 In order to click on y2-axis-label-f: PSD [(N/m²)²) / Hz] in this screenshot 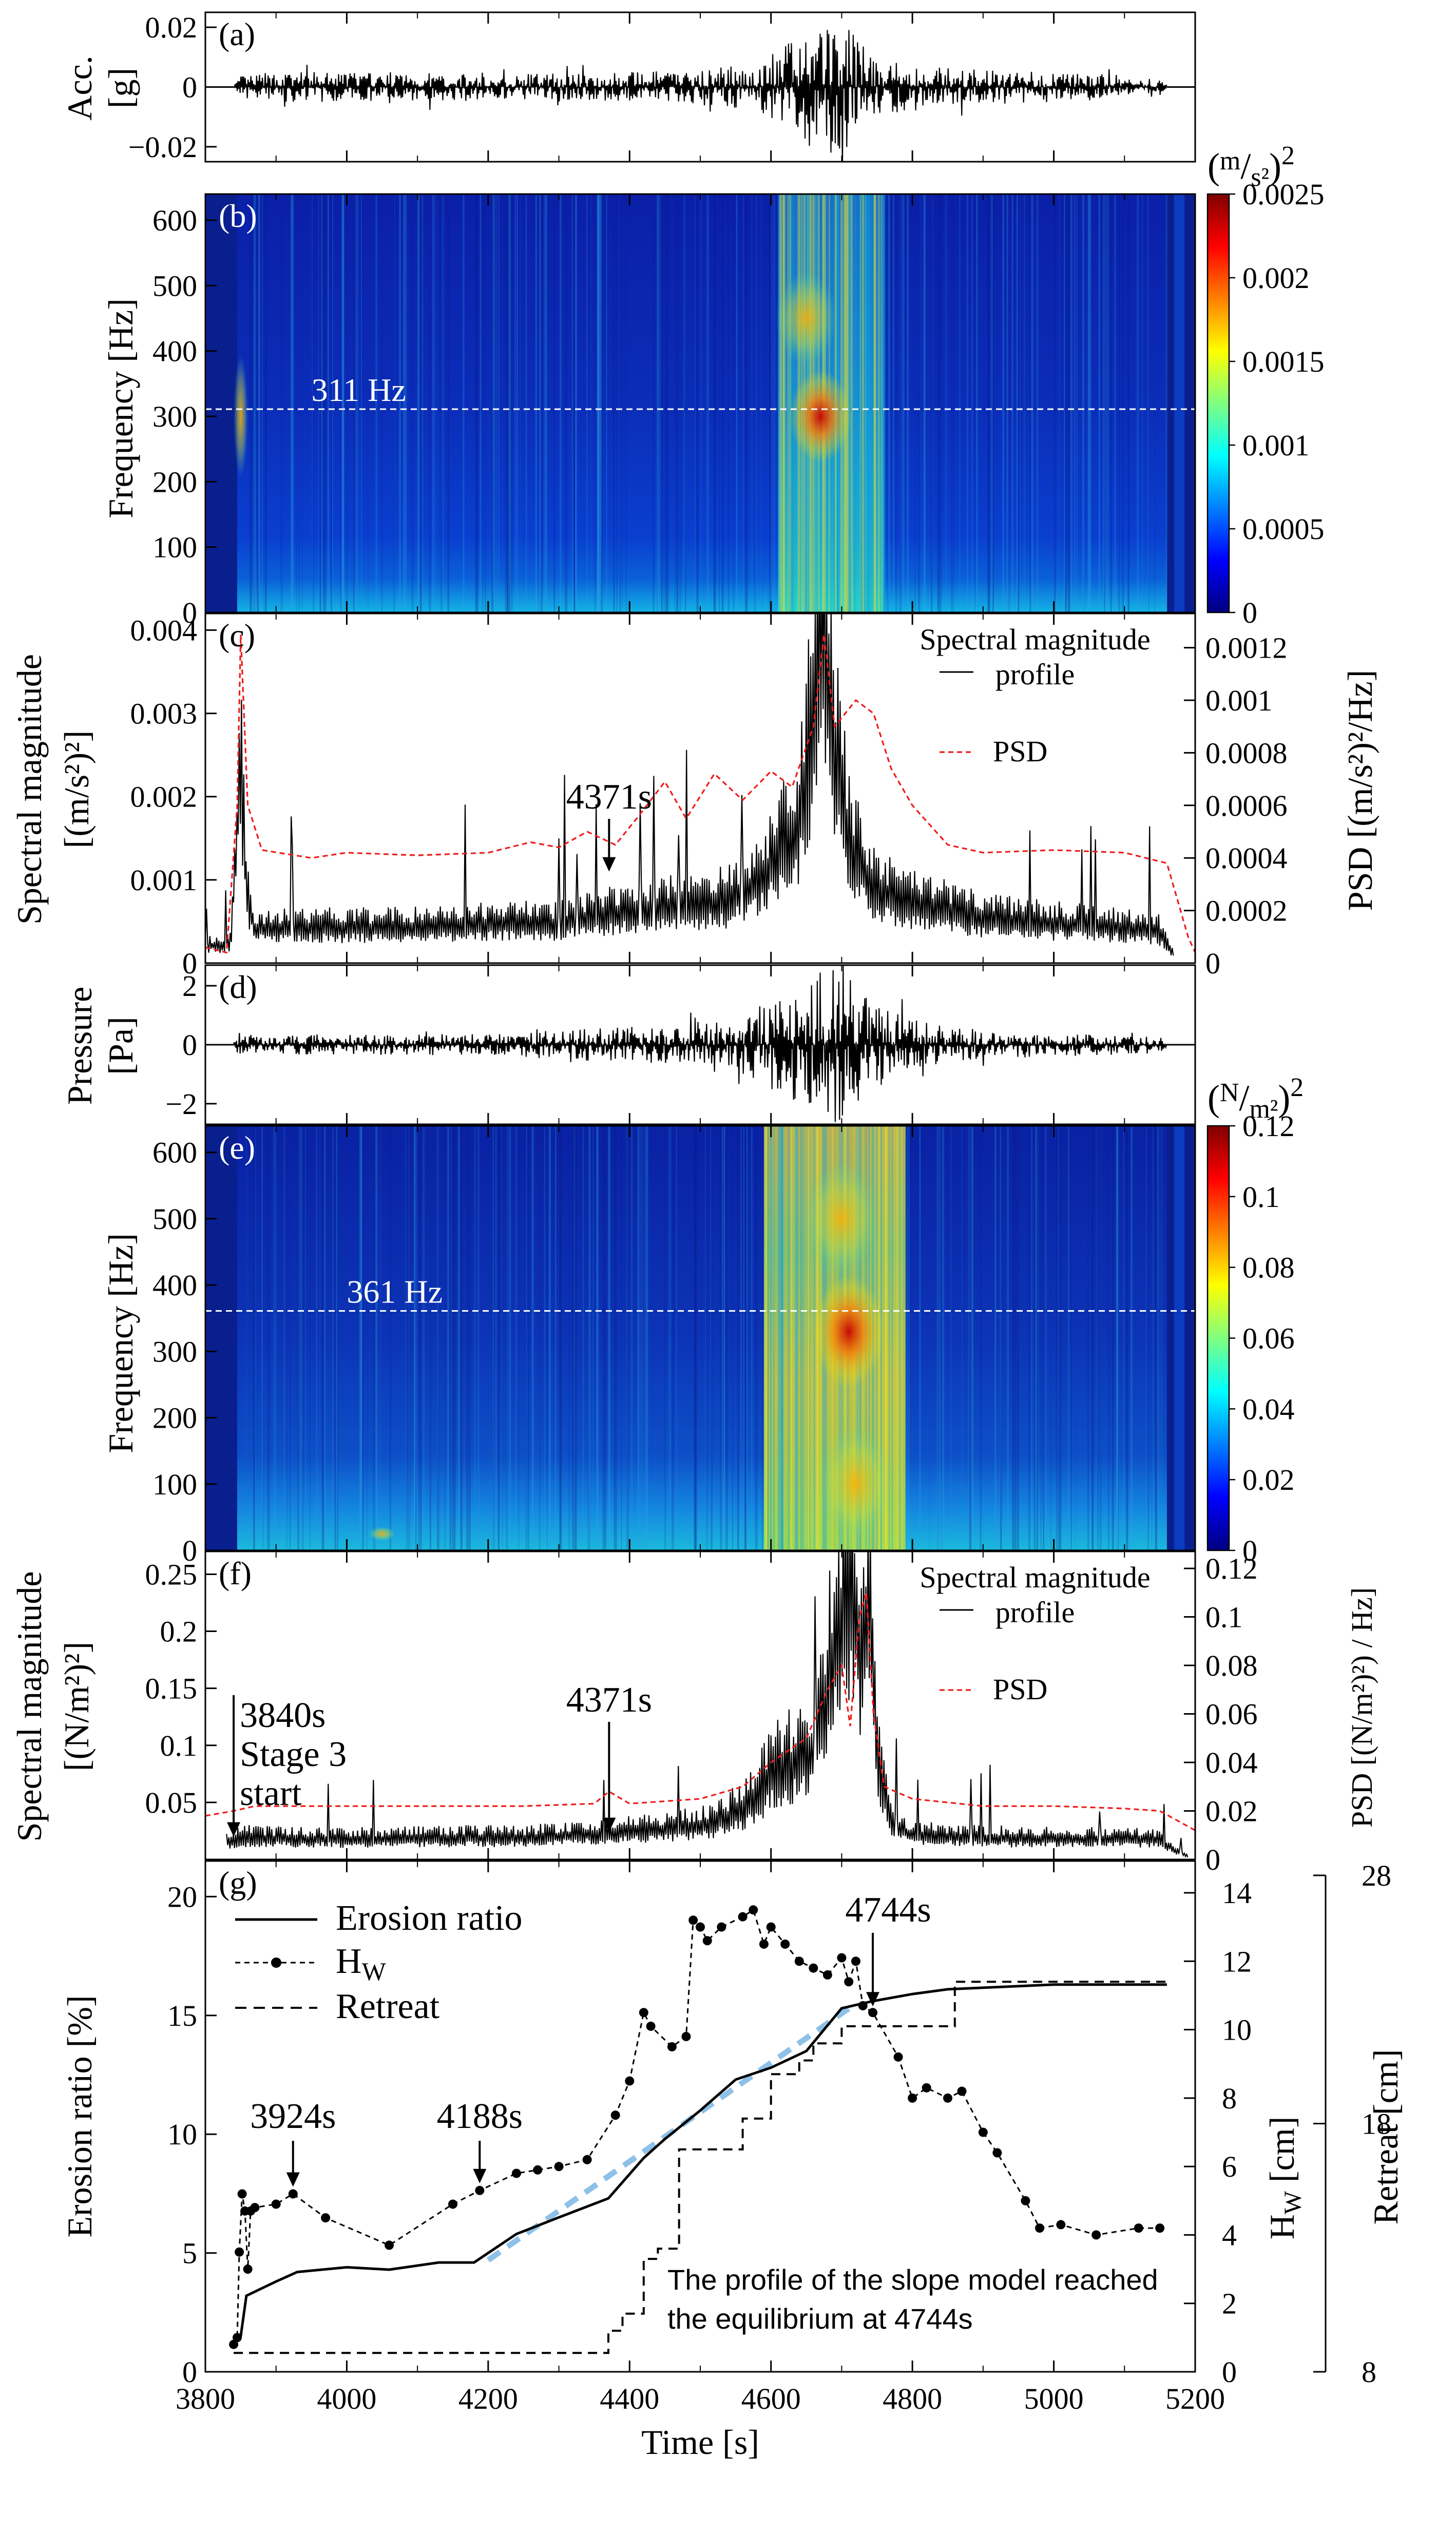, I will do `click(1361, 1707)`.